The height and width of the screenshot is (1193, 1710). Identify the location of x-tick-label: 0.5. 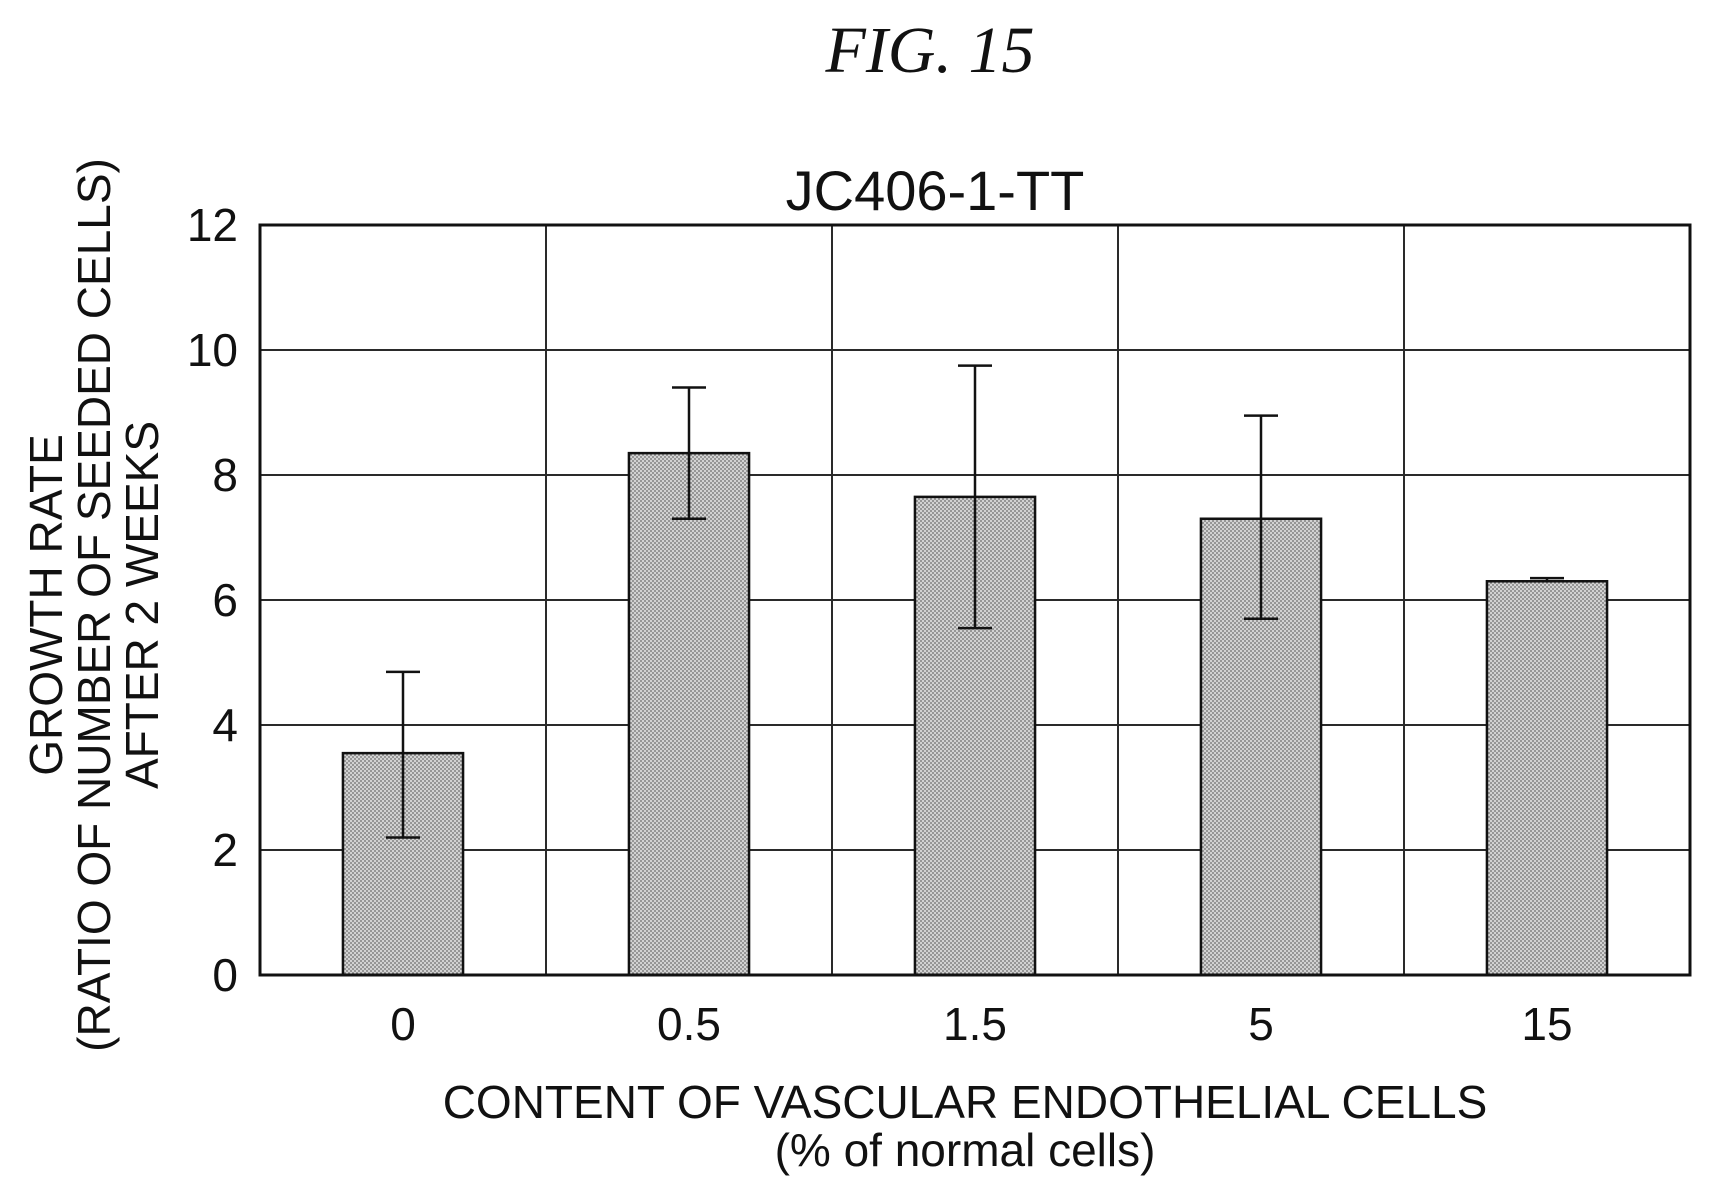
(689, 1024).